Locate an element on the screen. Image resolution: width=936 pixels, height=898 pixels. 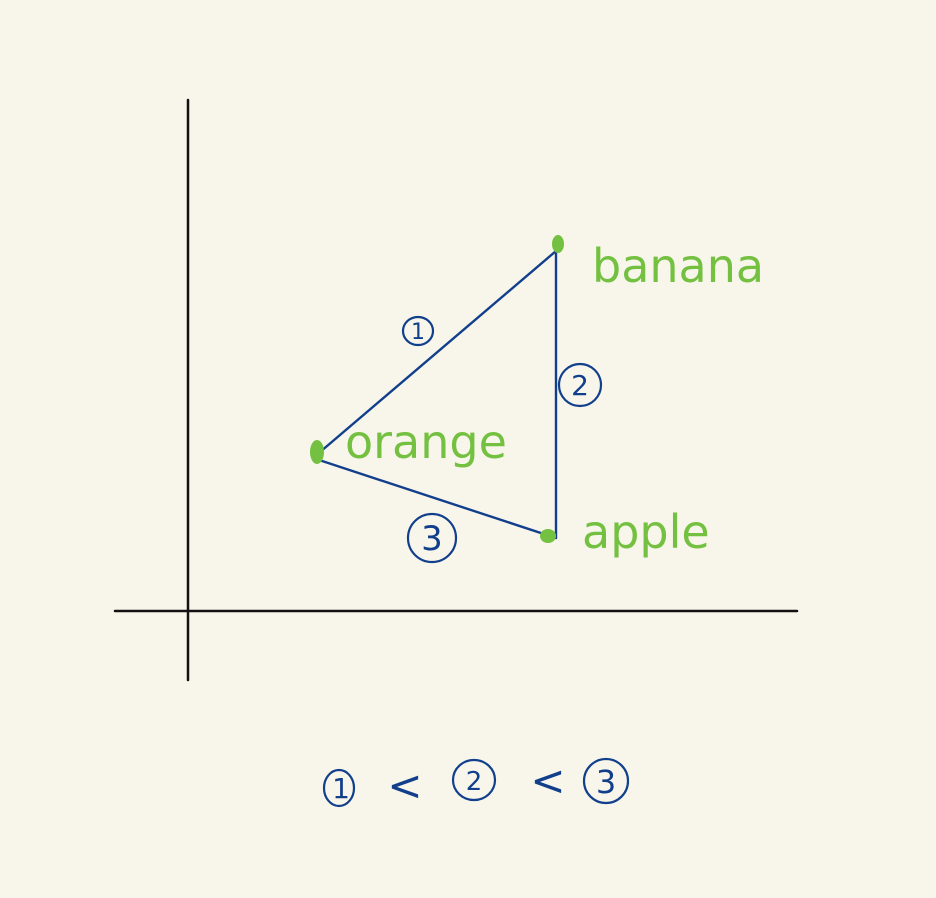
point-label-banana: banana is located at coordinates (678, 266).